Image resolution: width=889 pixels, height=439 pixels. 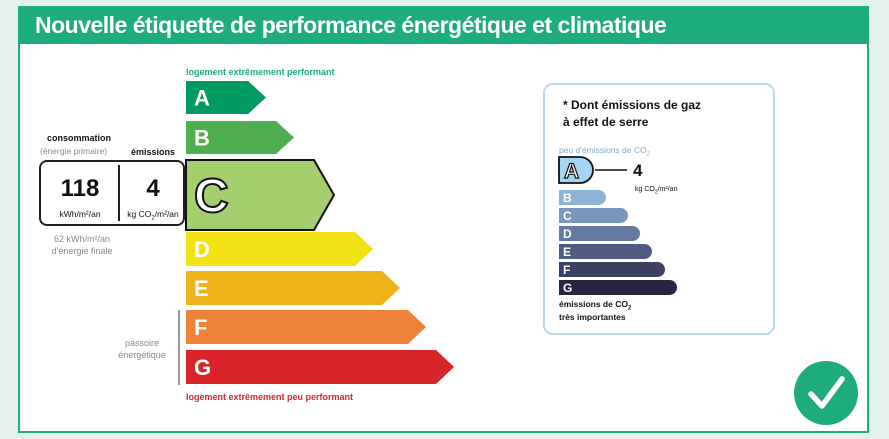 What do you see at coordinates (153, 188) in the screenshot?
I see `emissions-value: 4` at bounding box center [153, 188].